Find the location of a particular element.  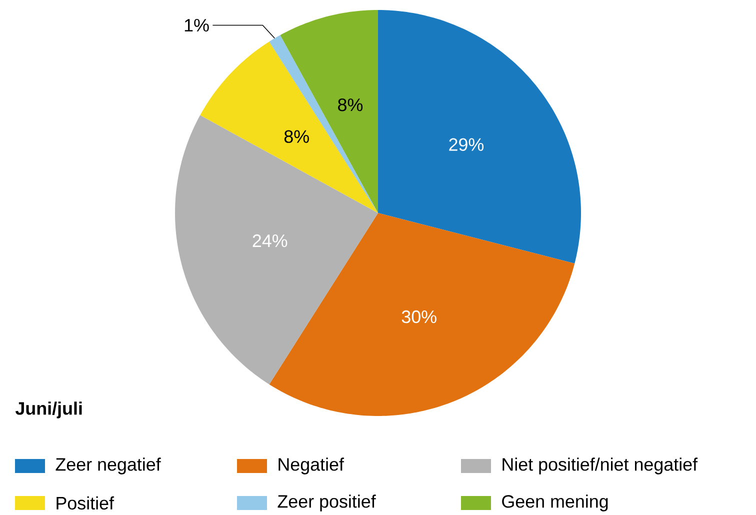

legend-label: Negatief is located at coordinates (311, 466).